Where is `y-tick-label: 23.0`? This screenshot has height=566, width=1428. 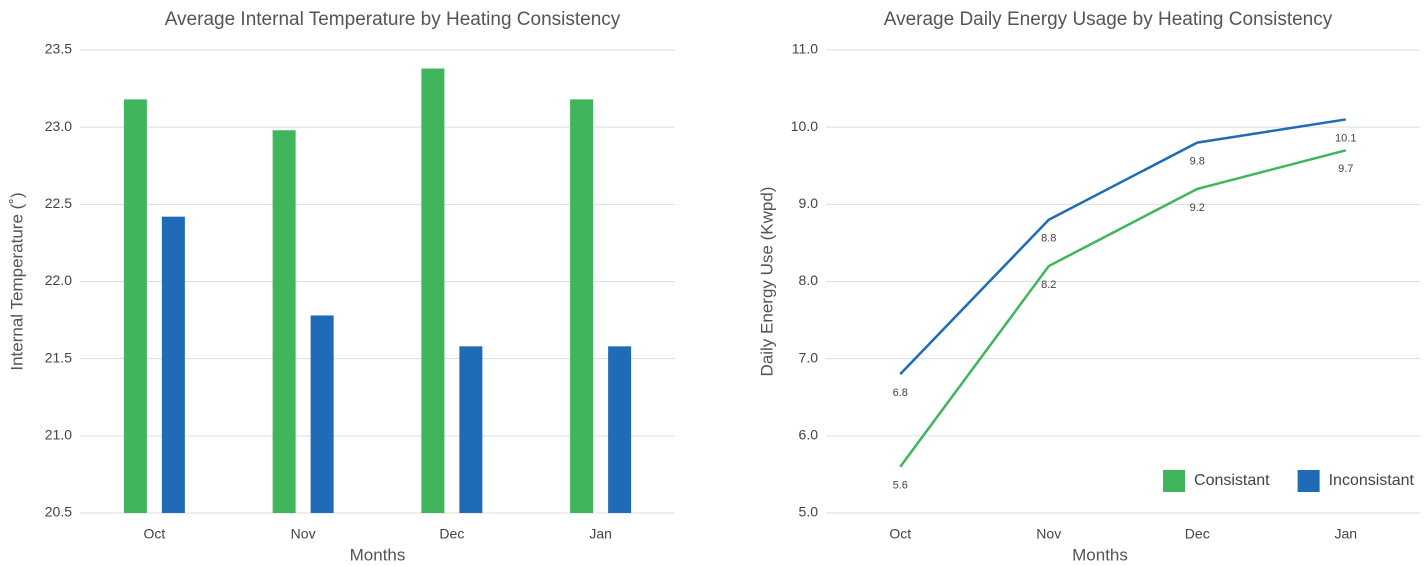 y-tick-label: 23.0 is located at coordinates (58, 126).